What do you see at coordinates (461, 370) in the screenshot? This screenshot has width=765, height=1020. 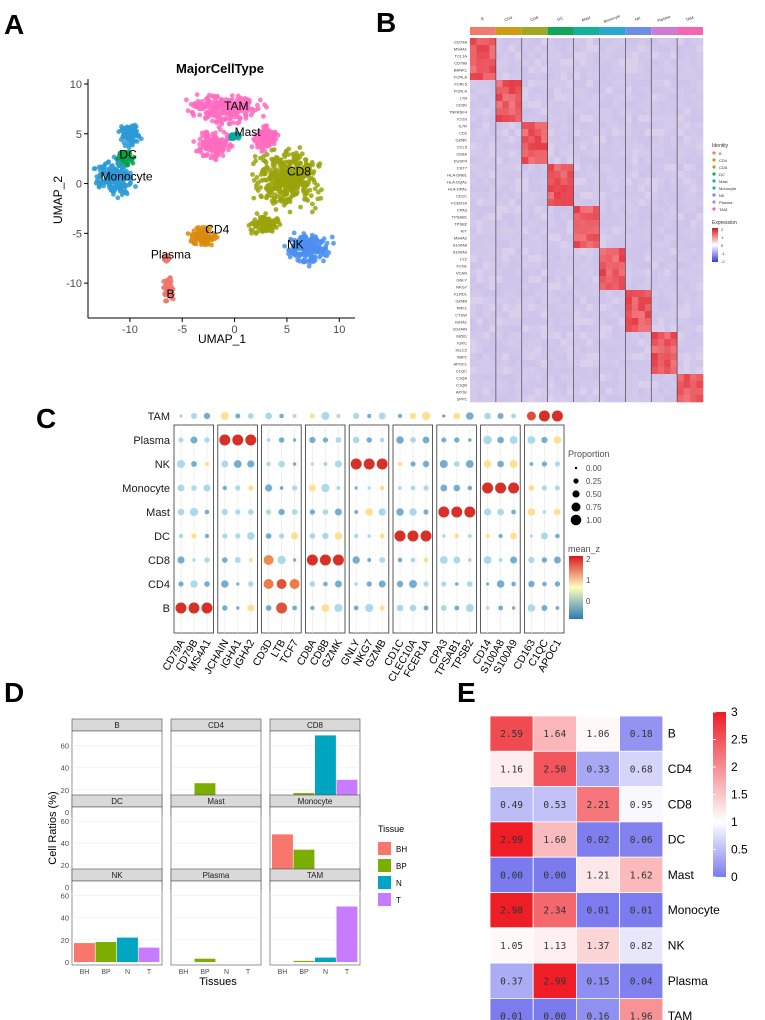 I see `heatmap-gene-label: C1QC` at bounding box center [461, 370].